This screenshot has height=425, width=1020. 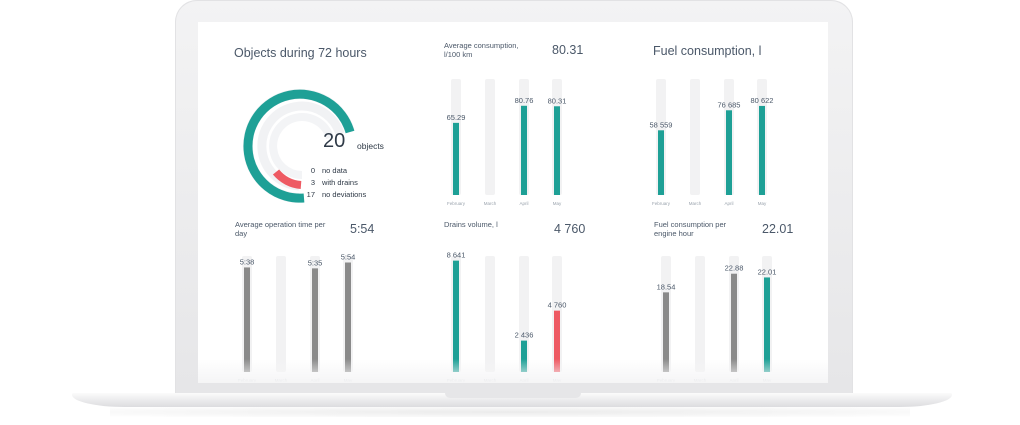 What do you see at coordinates (362, 229) in the screenshot?
I see `widget-value: 5:54` at bounding box center [362, 229].